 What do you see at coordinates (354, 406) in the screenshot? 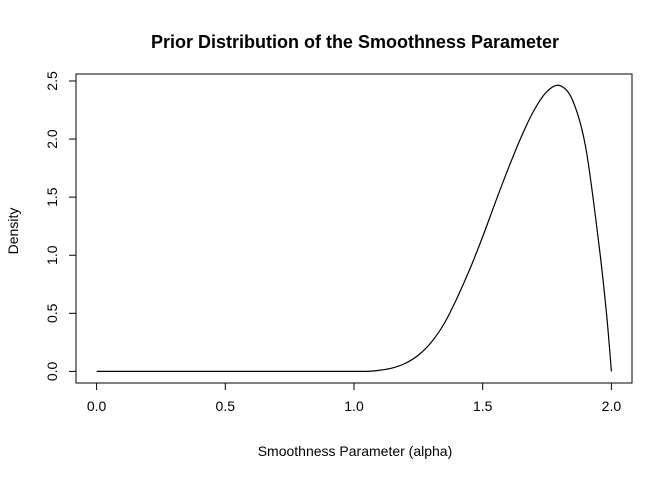
I see `x-tick-label: 1.0` at bounding box center [354, 406].